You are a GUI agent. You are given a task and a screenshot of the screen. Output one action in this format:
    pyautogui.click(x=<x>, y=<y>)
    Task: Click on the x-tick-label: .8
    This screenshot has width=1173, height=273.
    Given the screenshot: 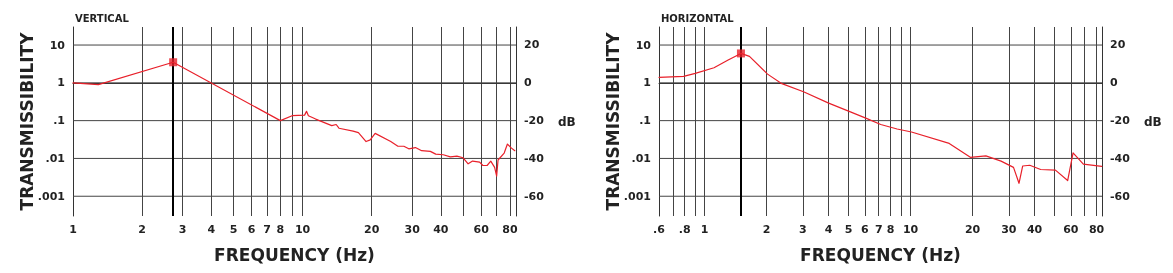 What is the action you would take?
    pyautogui.click(x=684, y=229)
    